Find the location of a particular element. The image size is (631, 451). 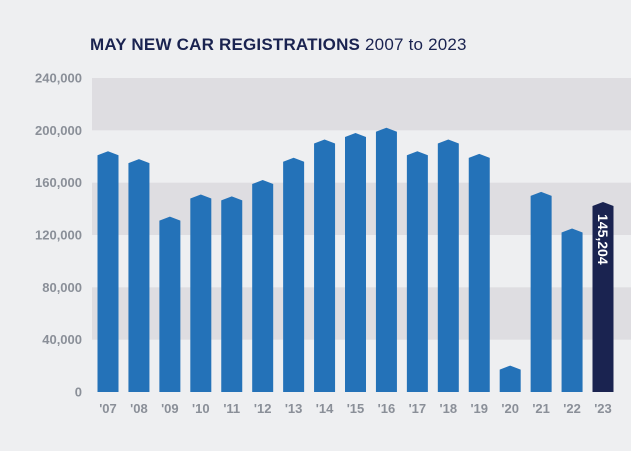

y-tick-label: 80,000 is located at coordinates (62, 287).